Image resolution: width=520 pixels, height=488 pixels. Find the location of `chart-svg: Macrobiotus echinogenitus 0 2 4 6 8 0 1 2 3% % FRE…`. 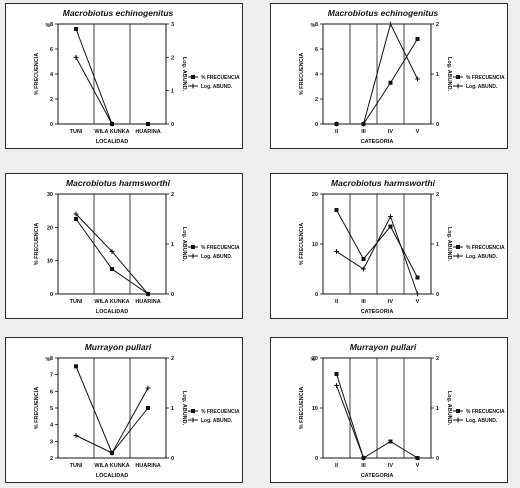

chart-svg: Macrobiotus echinogenitus 0 2 4 6 8 0 1 2 3% % FRE… is located at coordinates (137, 76).